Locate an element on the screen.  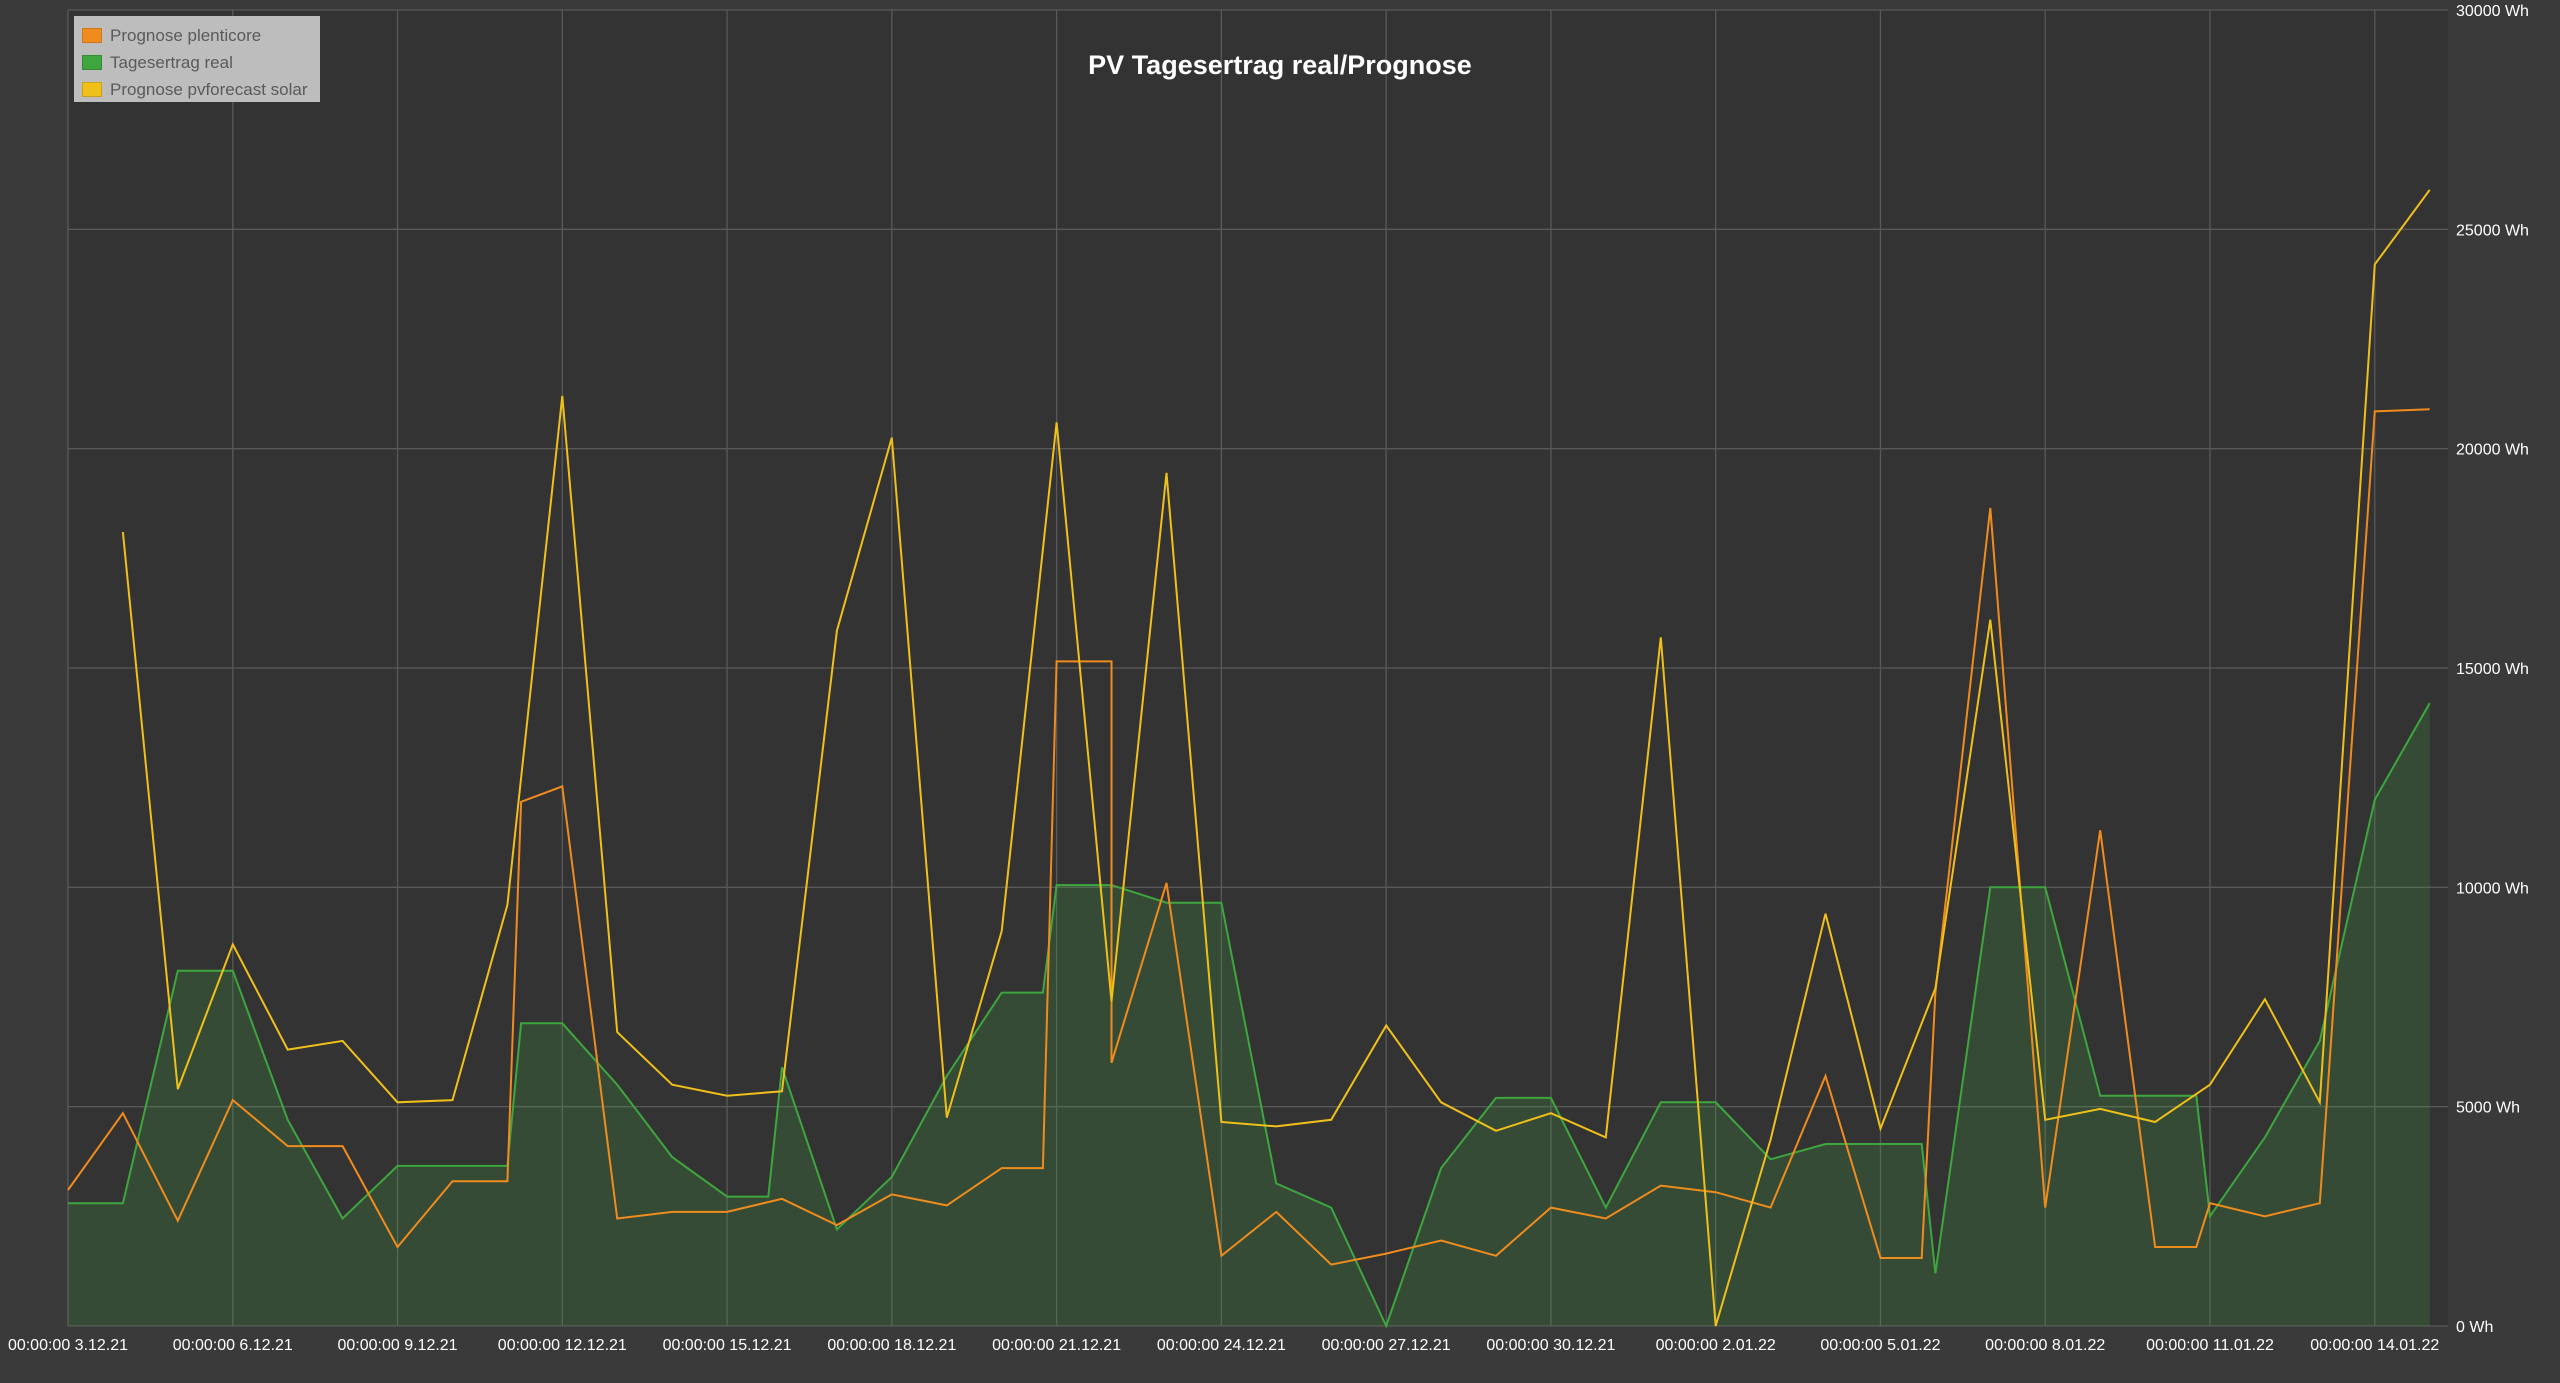
legend-label-prognose-plenticore: Prognose plenticore is located at coordinates (186, 35).